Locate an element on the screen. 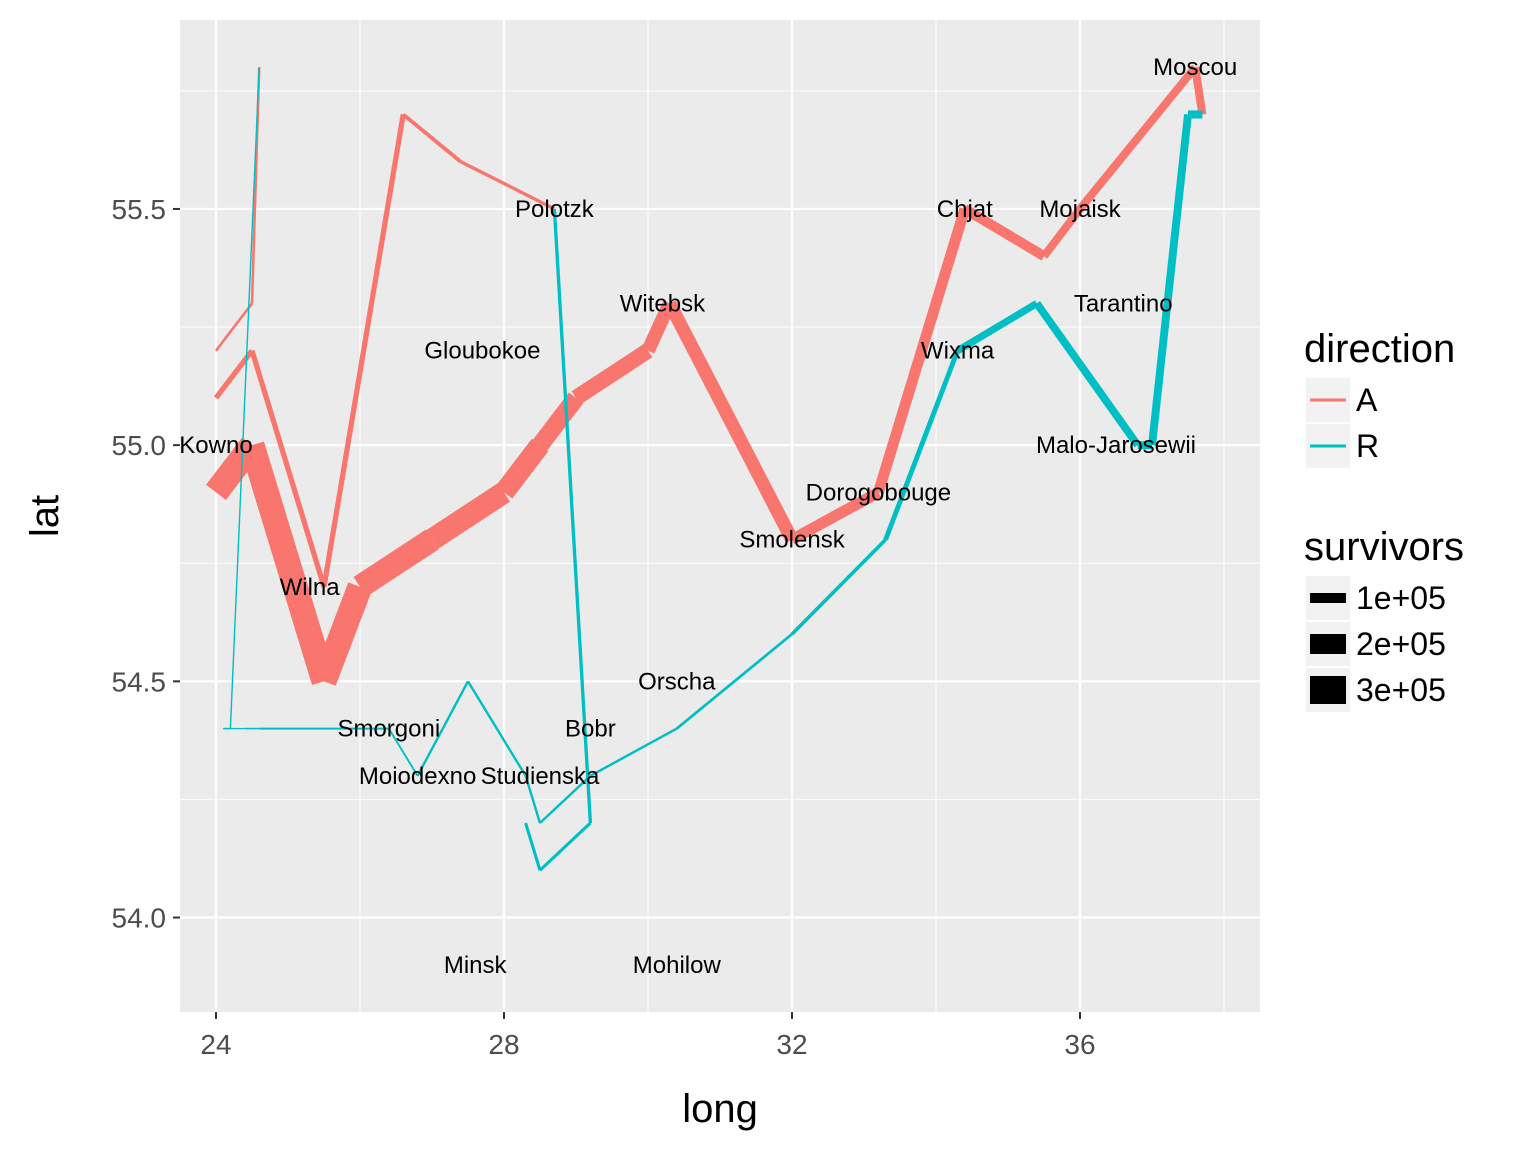  legend-label-2e5: 2e+05 is located at coordinates (1401, 644).